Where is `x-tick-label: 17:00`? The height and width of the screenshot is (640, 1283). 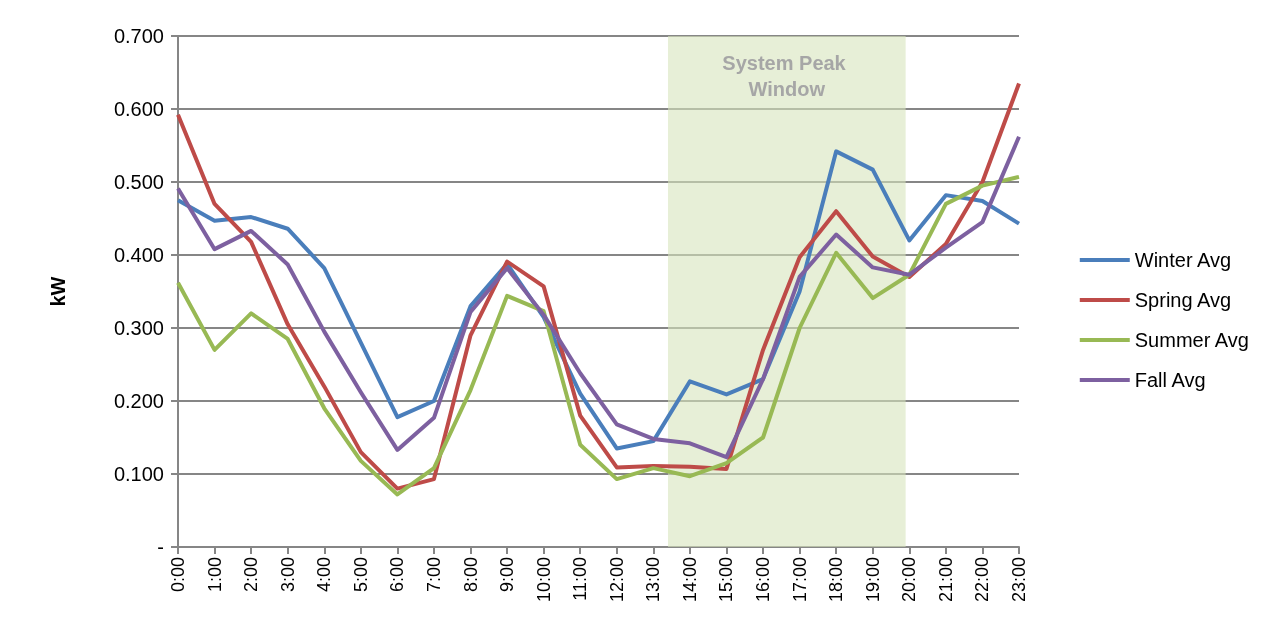
x-tick-label: 17:00 is located at coordinates (799, 580).